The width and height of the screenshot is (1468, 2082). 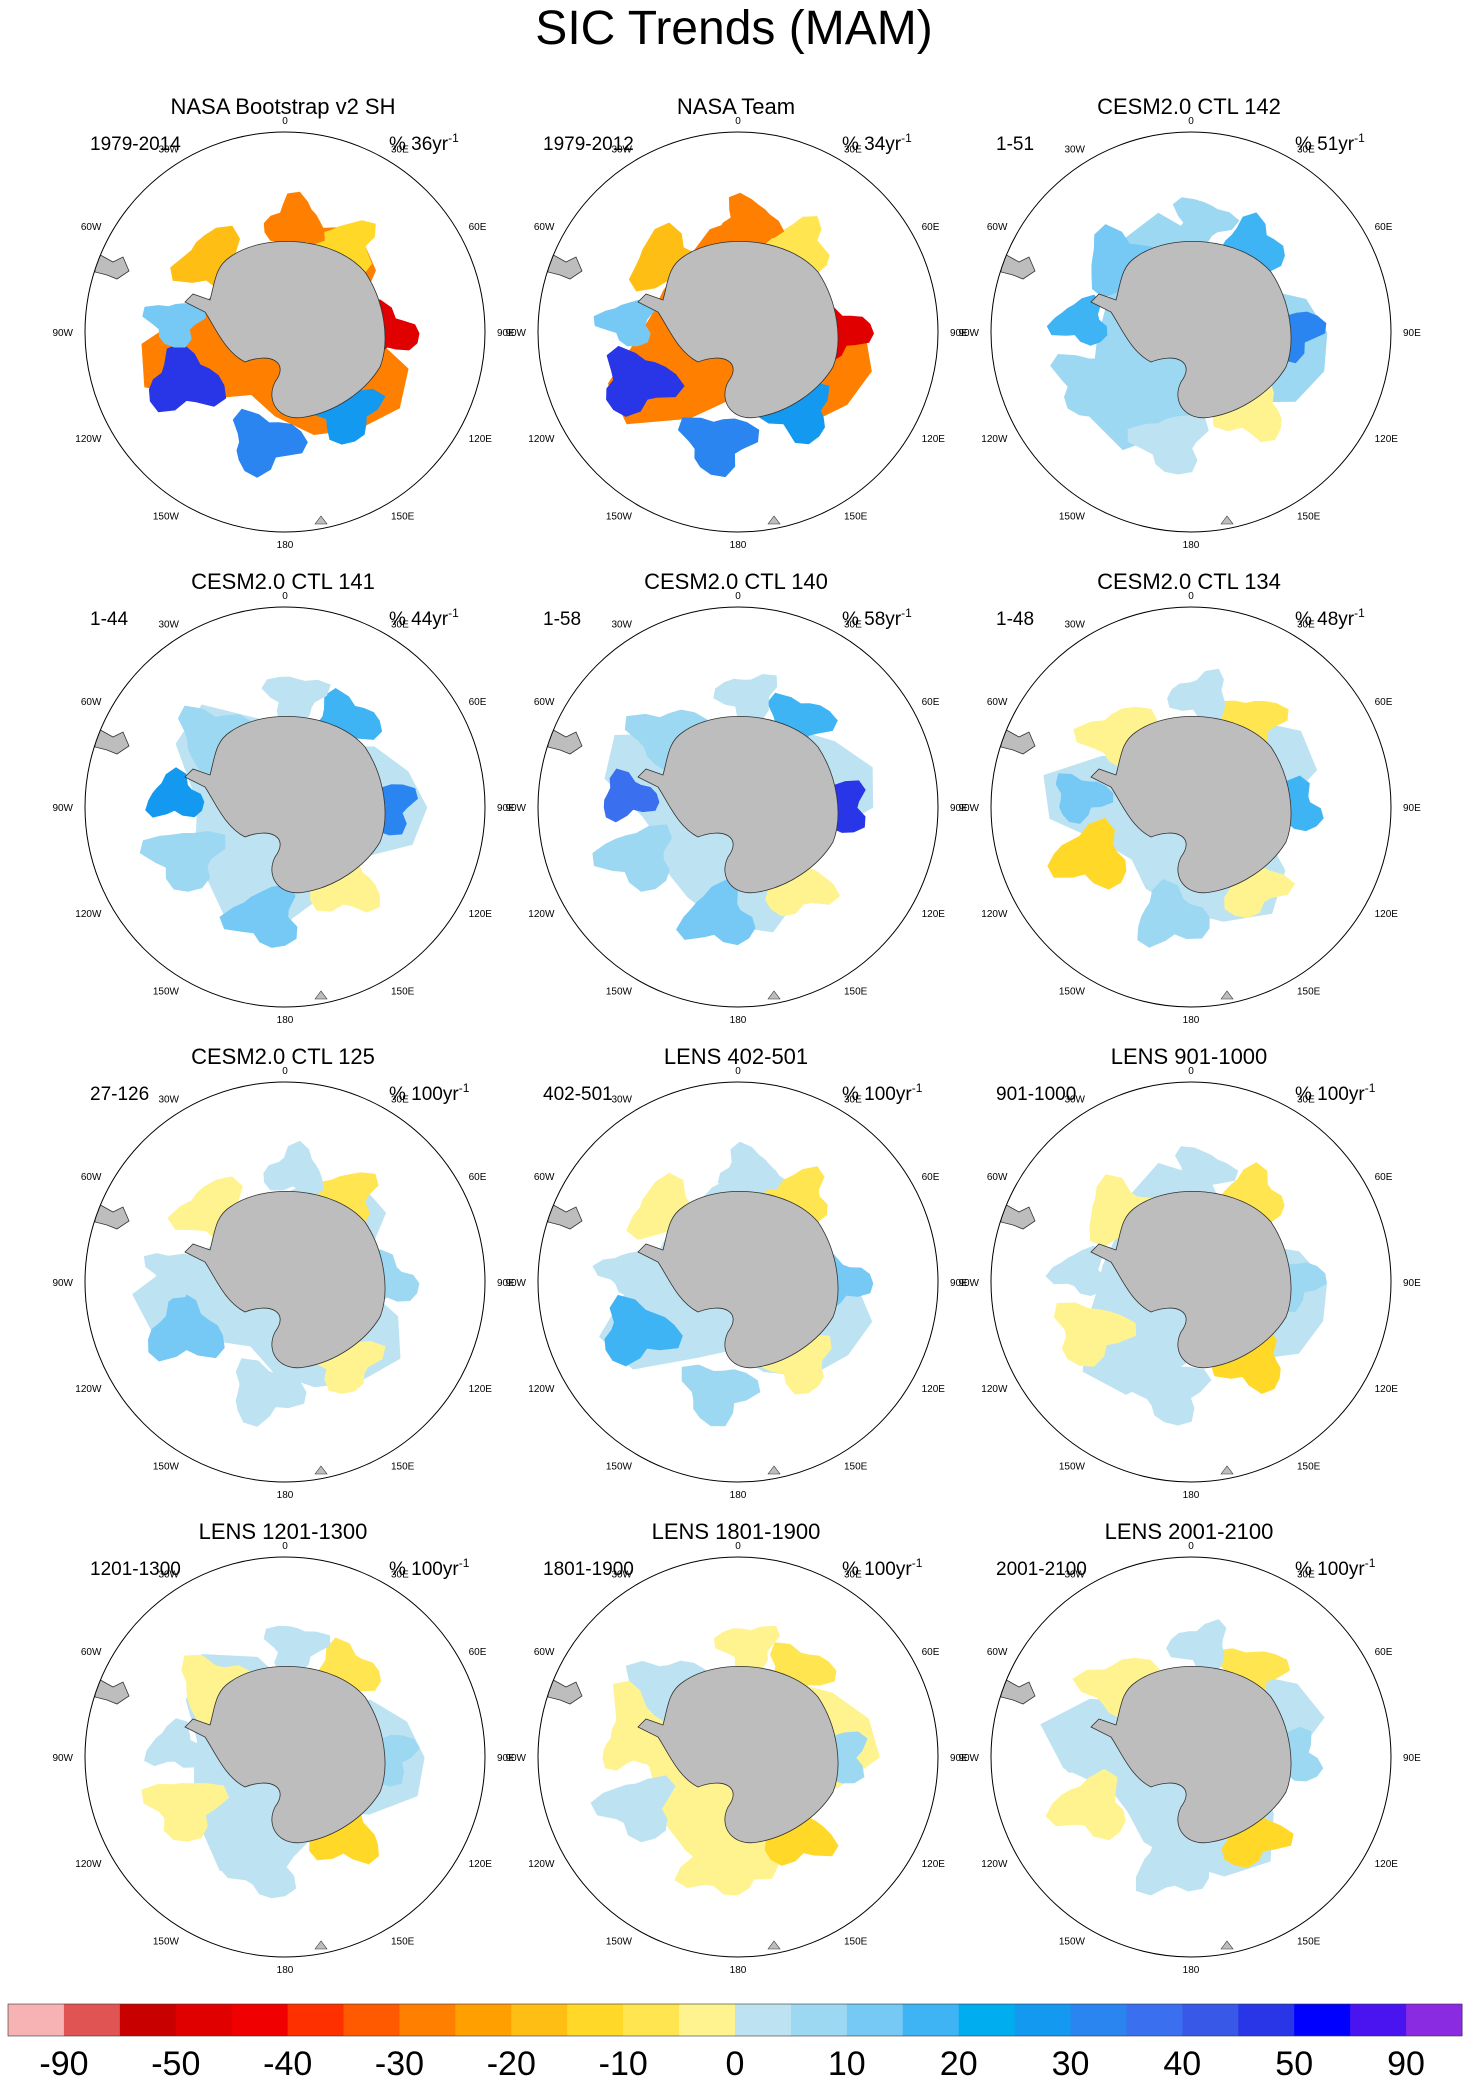 I want to click on panel-title: LENS 901-1000, so click(x=1189, y=1056).